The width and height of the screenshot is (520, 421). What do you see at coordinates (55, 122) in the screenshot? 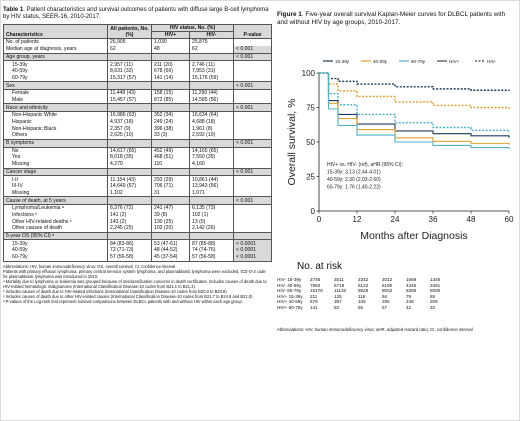
I see `cell-characteristic: Hispanic` at bounding box center [55, 122].